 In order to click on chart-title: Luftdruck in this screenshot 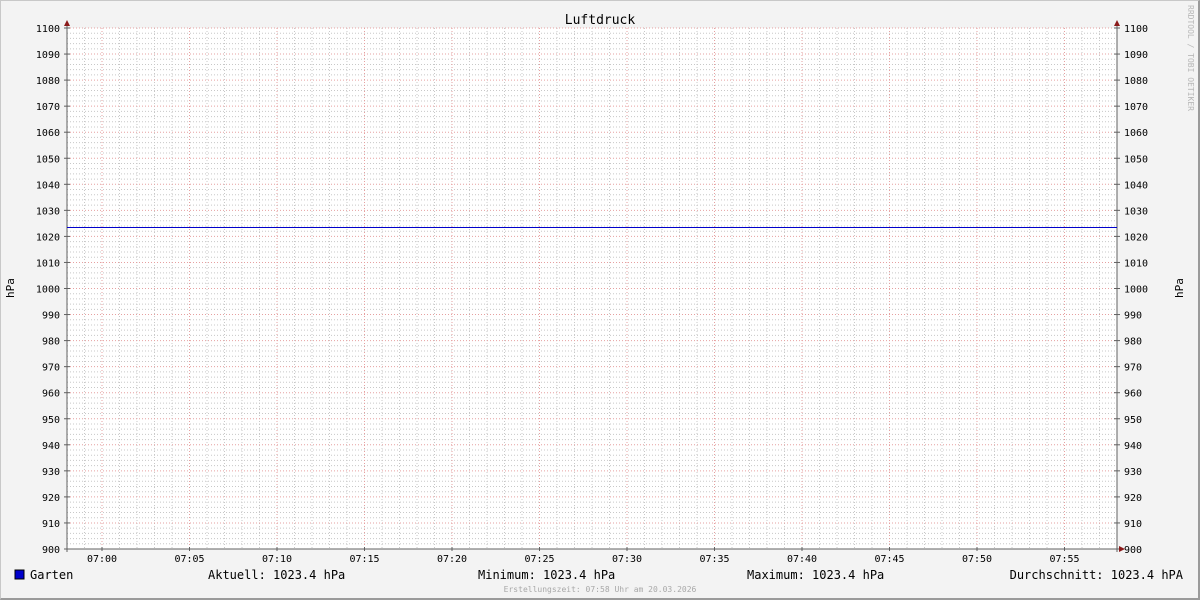, I will do `click(600, 20)`.